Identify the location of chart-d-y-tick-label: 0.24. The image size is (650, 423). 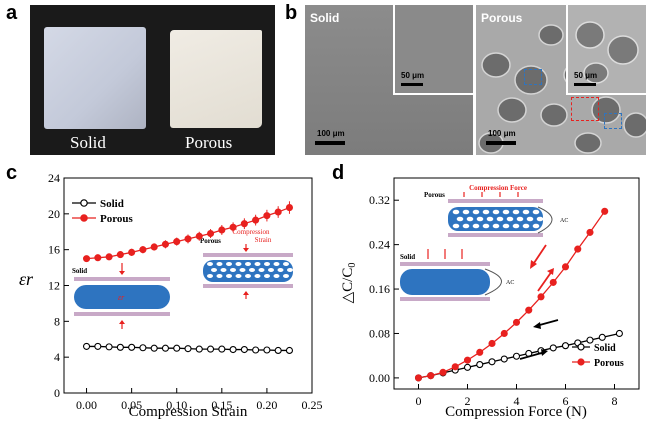
(379, 245).